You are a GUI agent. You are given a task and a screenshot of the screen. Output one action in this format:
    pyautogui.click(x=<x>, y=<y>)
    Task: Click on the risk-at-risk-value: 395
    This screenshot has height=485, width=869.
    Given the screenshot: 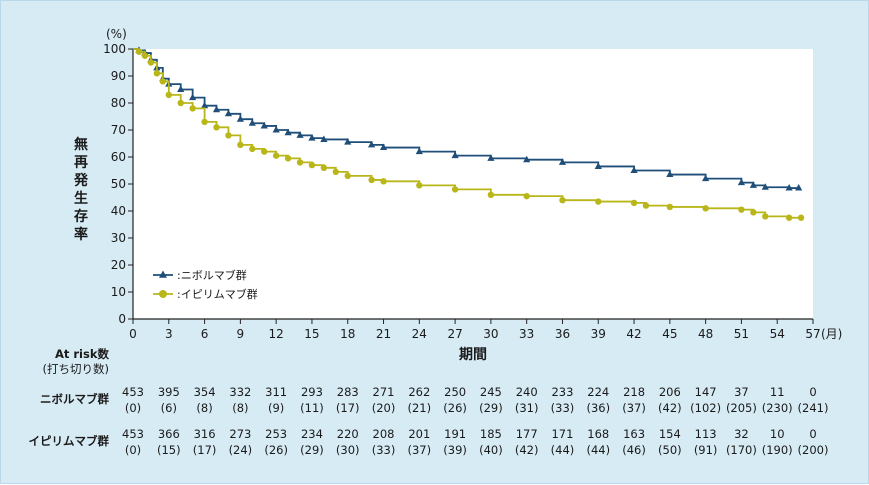 What is the action you would take?
    pyautogui.click(x=169, y=392)
    